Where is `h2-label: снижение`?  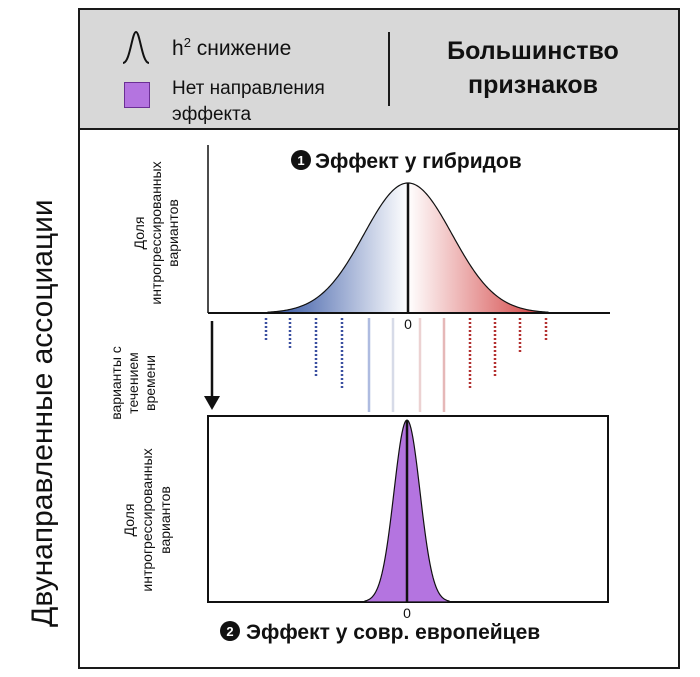 h2-label: снижение is located at coordinates (244, 48).